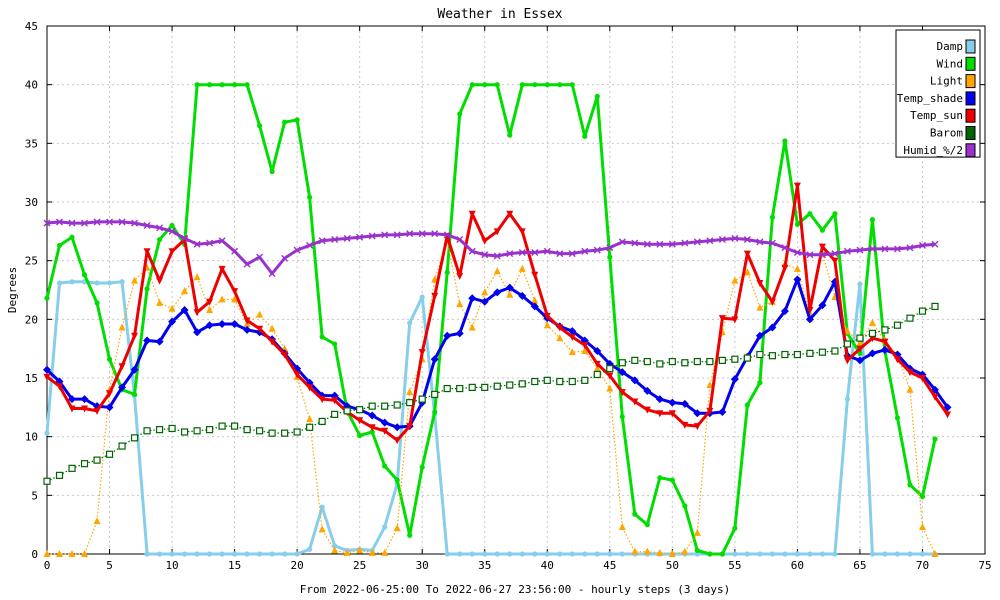  I want to click on x-tick-label: 15, so click(234, 565).